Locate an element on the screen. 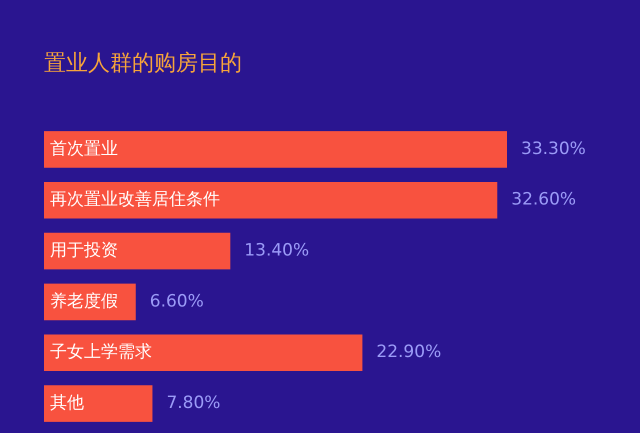 This screenshot has width=640, height=433. data-label: 7.80% is located at coordinates (193, 403).